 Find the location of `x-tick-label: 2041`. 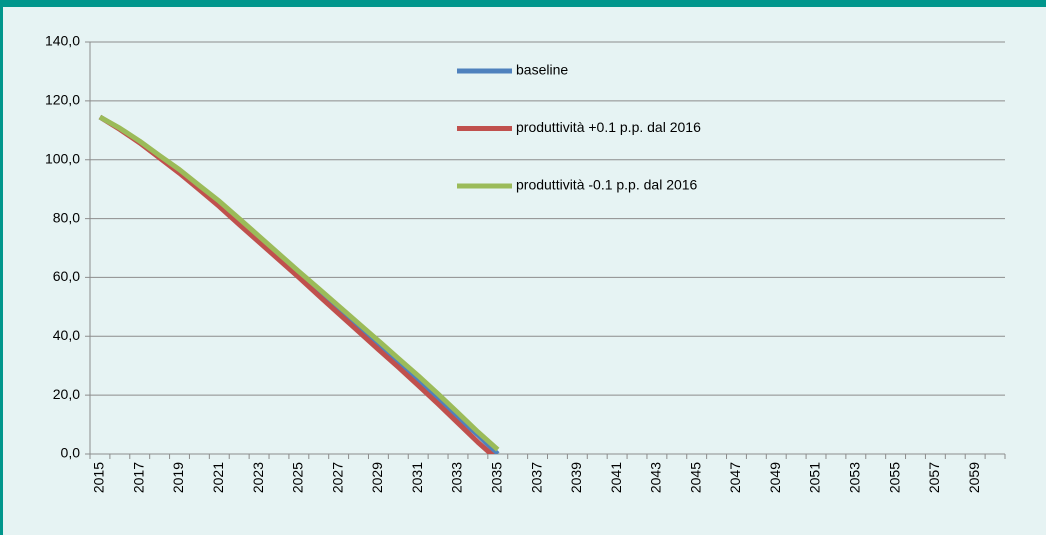

x-tick-label: 2041 is located at coordinates (616, 477).